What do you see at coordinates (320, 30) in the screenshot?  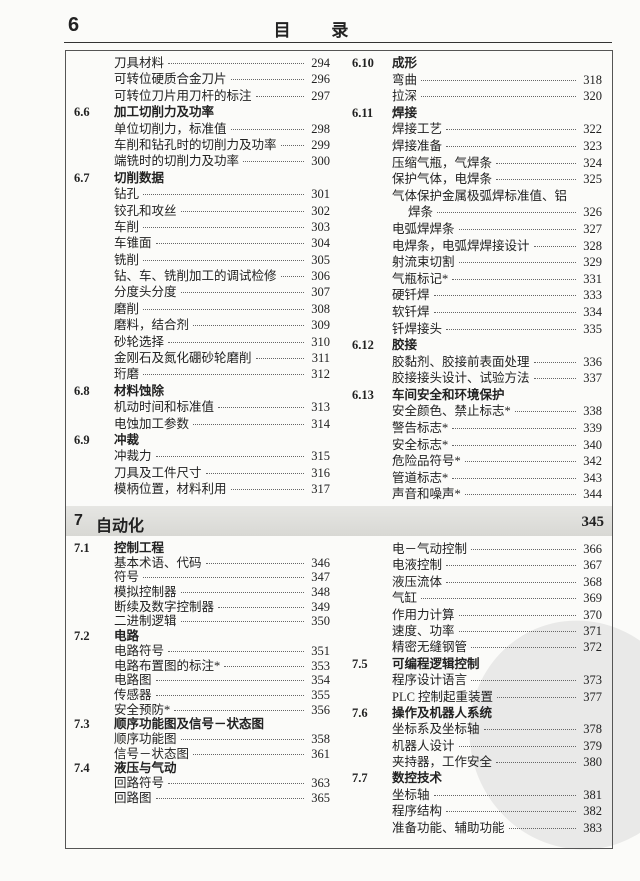 I see `page-title: 目 录` at bounding box center [320, 30].